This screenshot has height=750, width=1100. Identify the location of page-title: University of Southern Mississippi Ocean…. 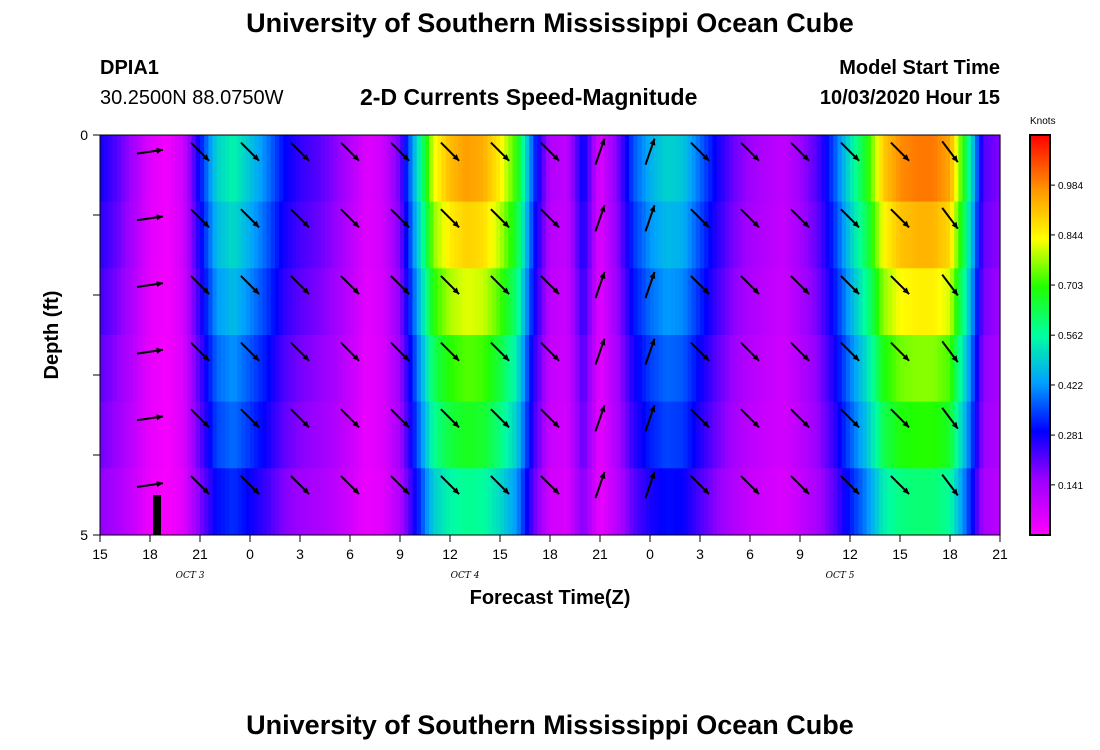
(550, 23).